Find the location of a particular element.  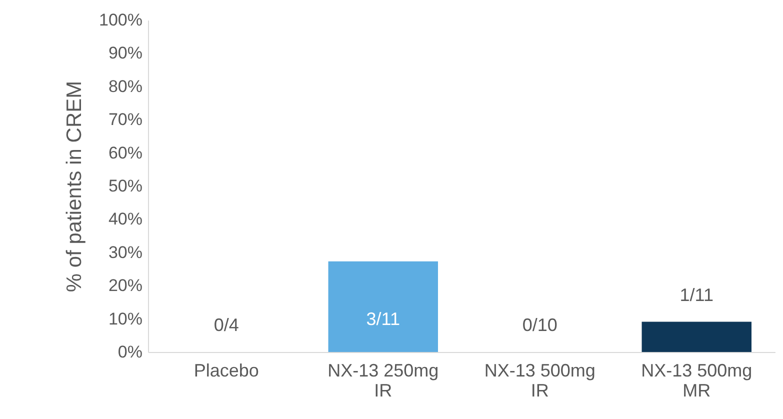

data-label: 1/11 is located at coordinates (697, 294).